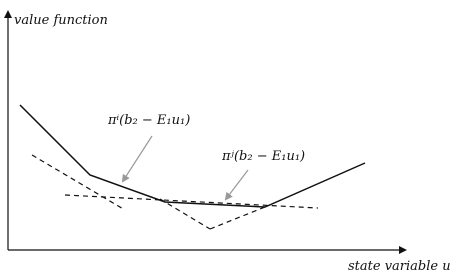 The height and width of the screenshot is (271, 470). Describe the element at coordinates (399, 265) in the screenshot. I see `x-axis-label: state variable u` at that location.